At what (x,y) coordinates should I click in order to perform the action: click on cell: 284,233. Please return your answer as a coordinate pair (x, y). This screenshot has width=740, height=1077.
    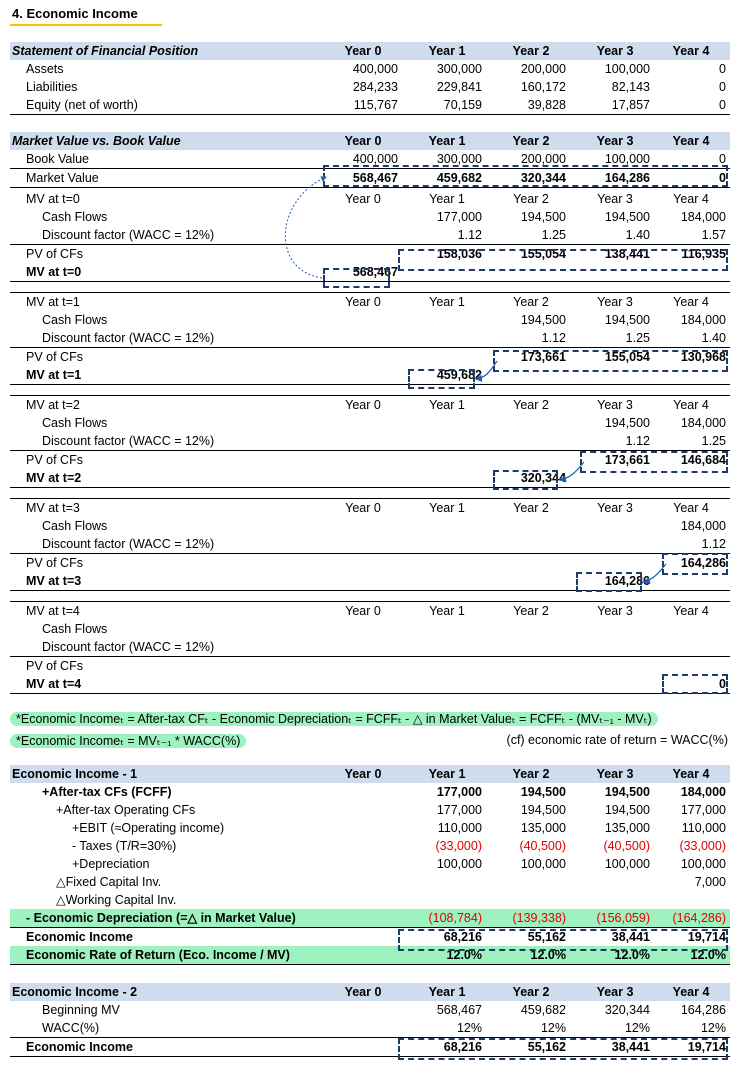
    Looking at the image, I should click on (375, 87).